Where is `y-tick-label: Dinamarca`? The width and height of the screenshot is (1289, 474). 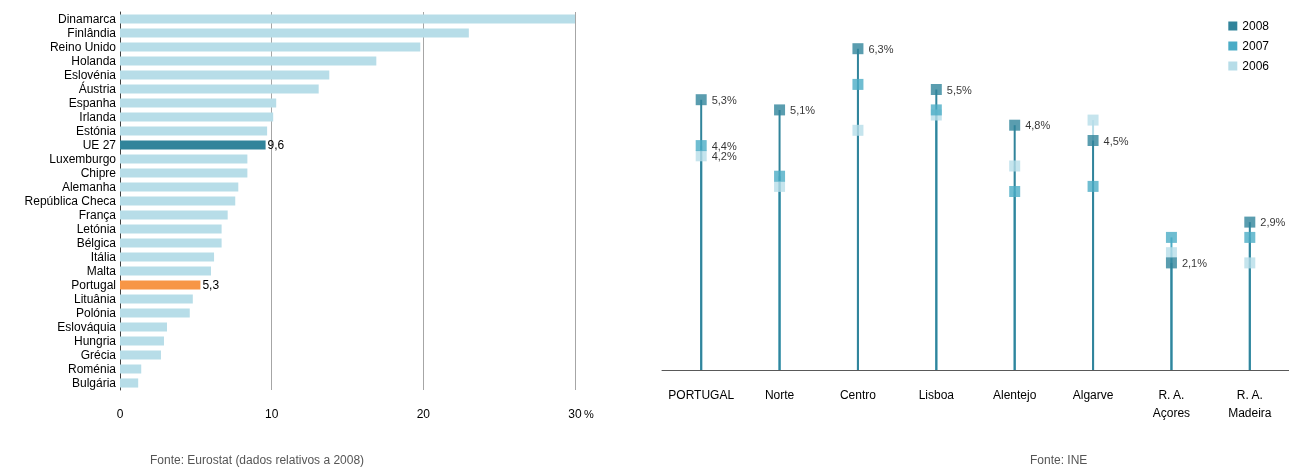
y-tick-label: Dinamarca is located at coordinates (87, 19).